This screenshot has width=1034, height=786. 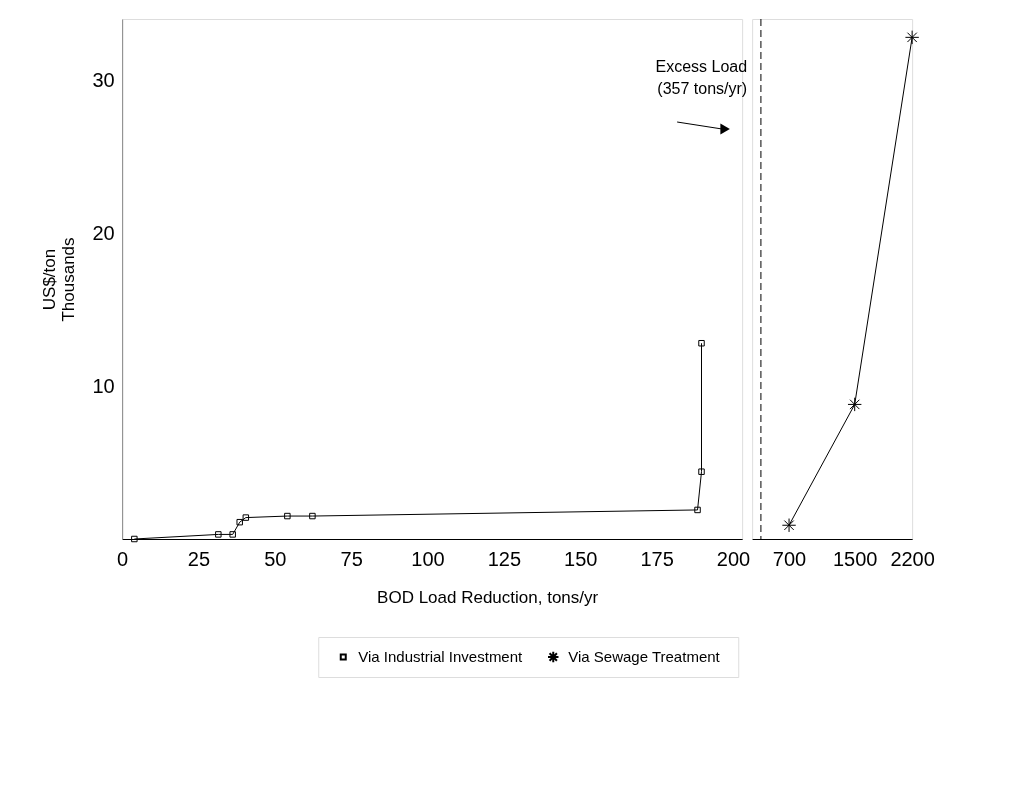 What do you see at coordinates (701, 77) in the screenshot?
I see `ref-line-label: Excess Load (357 tons/yr)` at bounding box center [701, 77].